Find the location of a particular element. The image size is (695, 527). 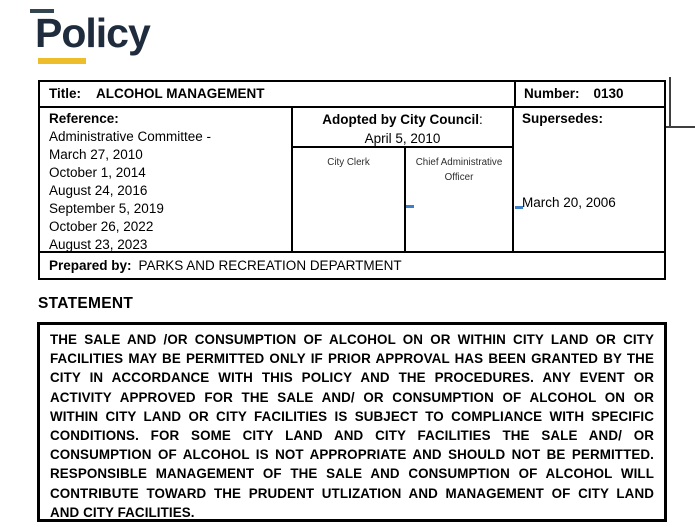

signature-cell-city-clerk: City Clerk is located at coordinates (349, 199).